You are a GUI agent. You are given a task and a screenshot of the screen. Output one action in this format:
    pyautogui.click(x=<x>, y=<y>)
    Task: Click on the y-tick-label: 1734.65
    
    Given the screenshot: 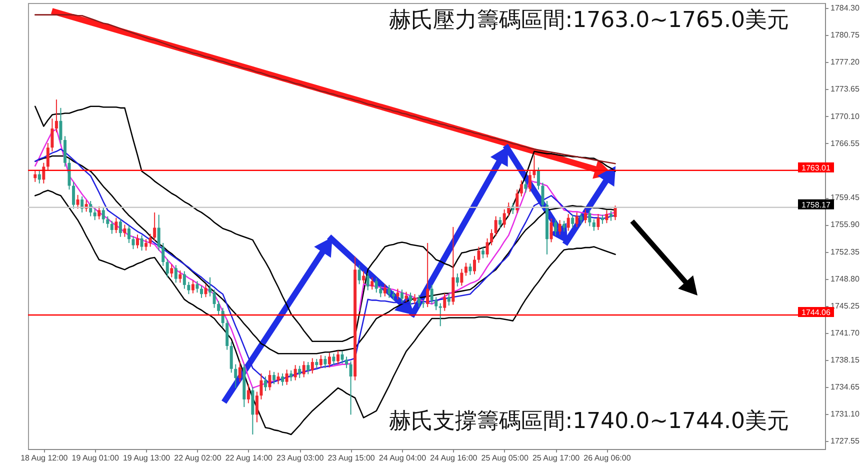 What is the action you would take?
    pyautogui.click(x=845, y=387)
    